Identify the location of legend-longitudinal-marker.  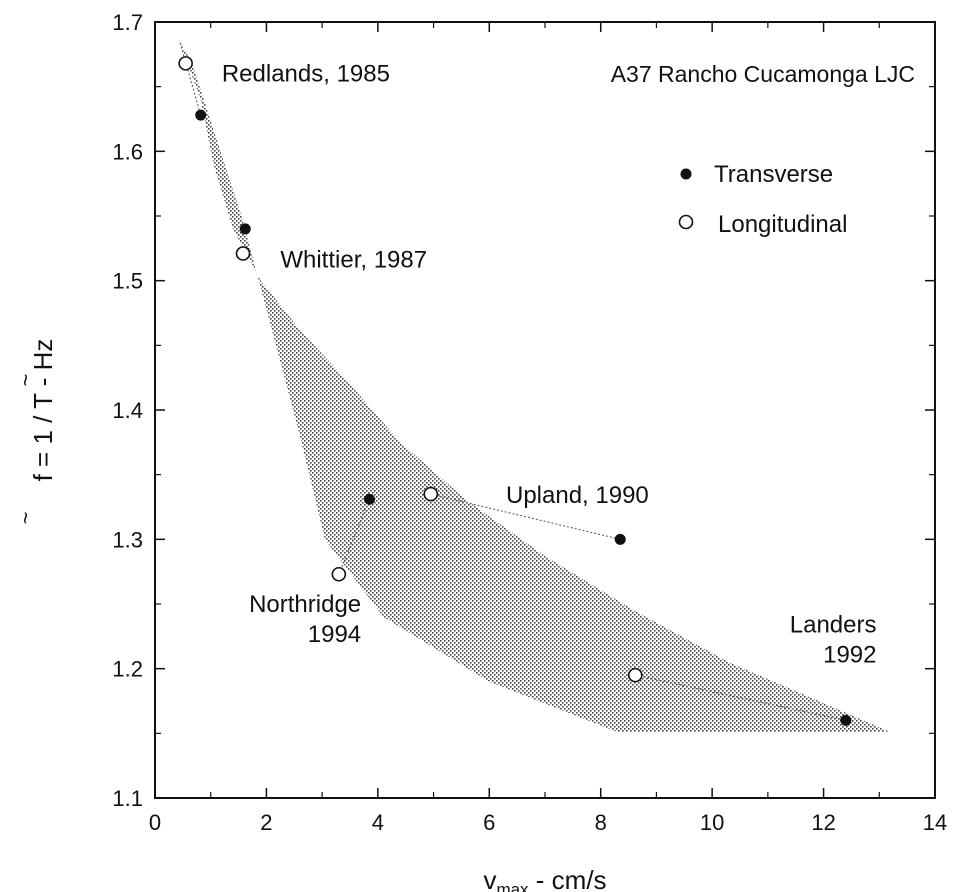
(686, 222).